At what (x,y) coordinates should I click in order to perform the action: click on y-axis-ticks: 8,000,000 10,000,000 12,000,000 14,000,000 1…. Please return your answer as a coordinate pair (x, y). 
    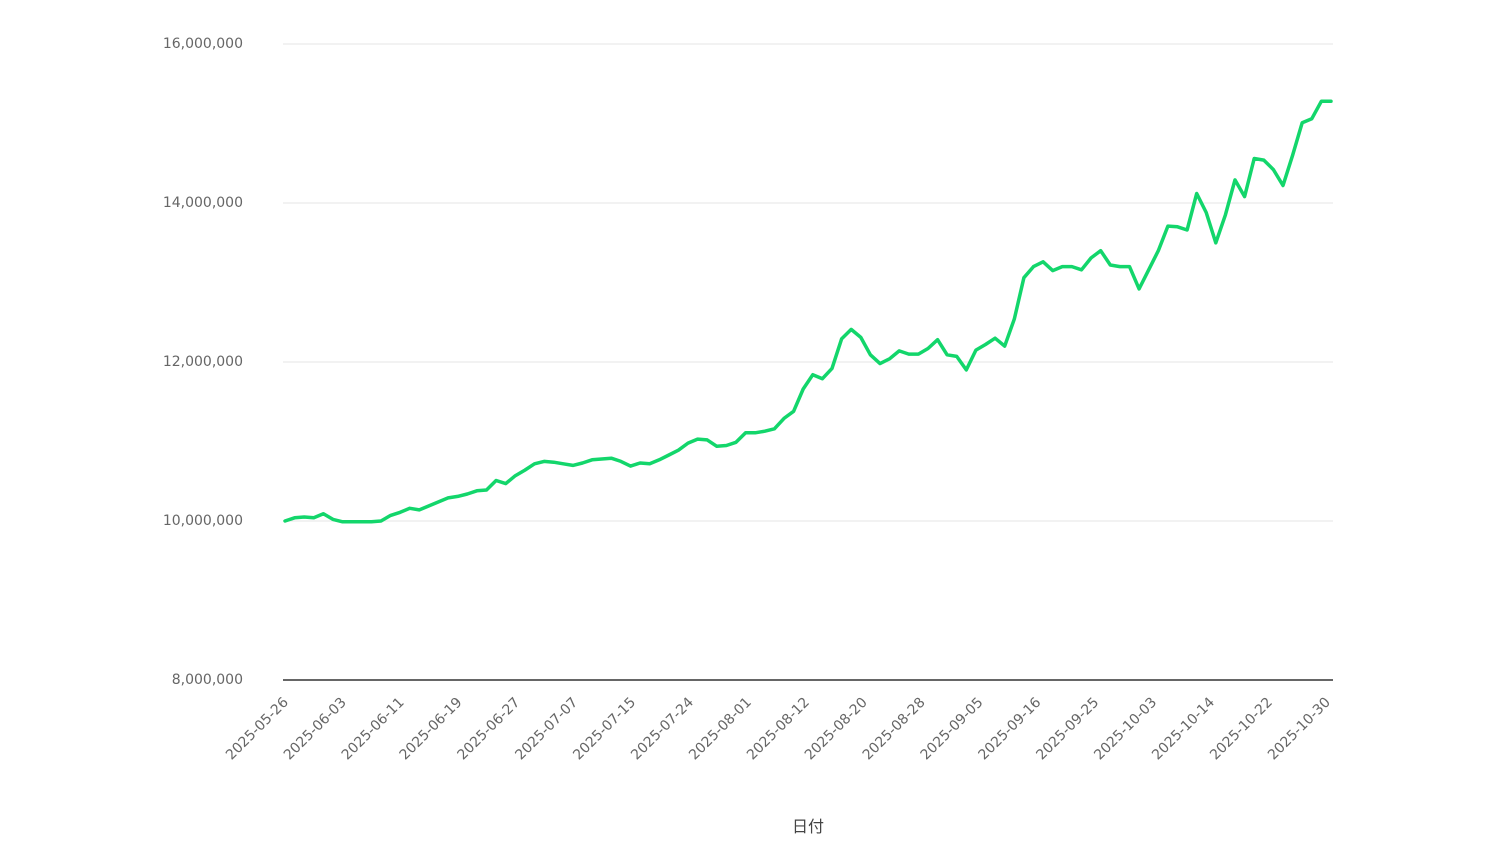
    Looking at the image, I should click on (203, 362).